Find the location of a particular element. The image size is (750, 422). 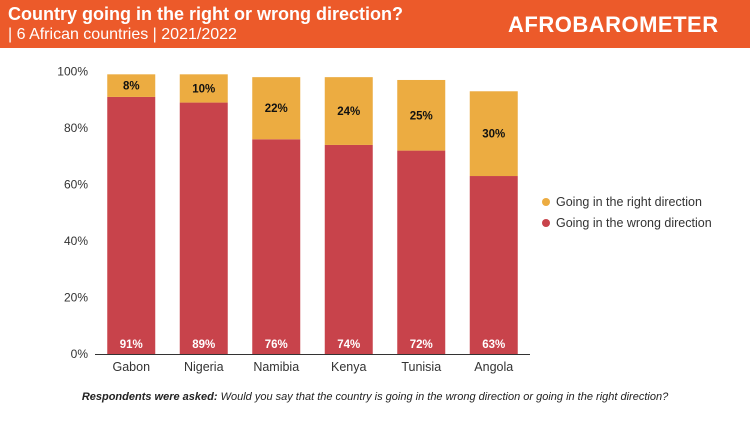

y-tick-label: 0% is located at coordinates (80, 354).